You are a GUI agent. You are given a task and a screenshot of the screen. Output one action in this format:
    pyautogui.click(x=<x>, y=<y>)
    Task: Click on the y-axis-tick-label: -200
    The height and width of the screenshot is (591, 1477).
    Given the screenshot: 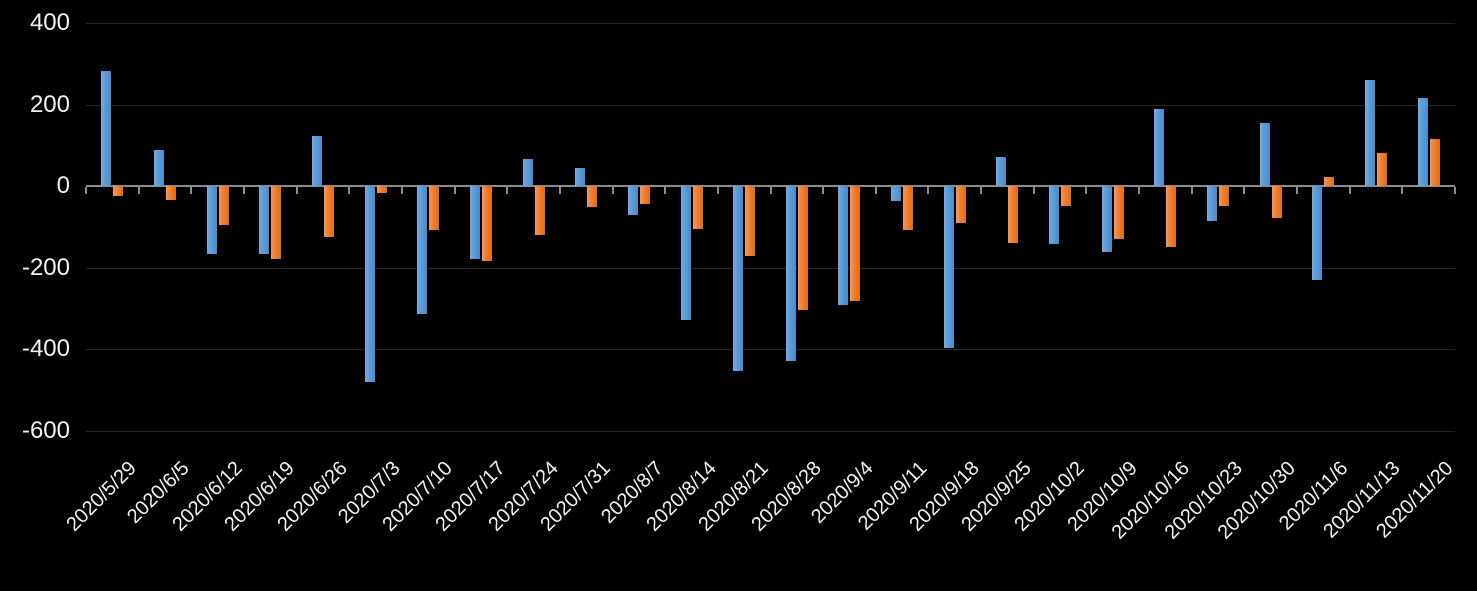 What is the action you would take?
    pyautogui.click(x=45, y=267)
    